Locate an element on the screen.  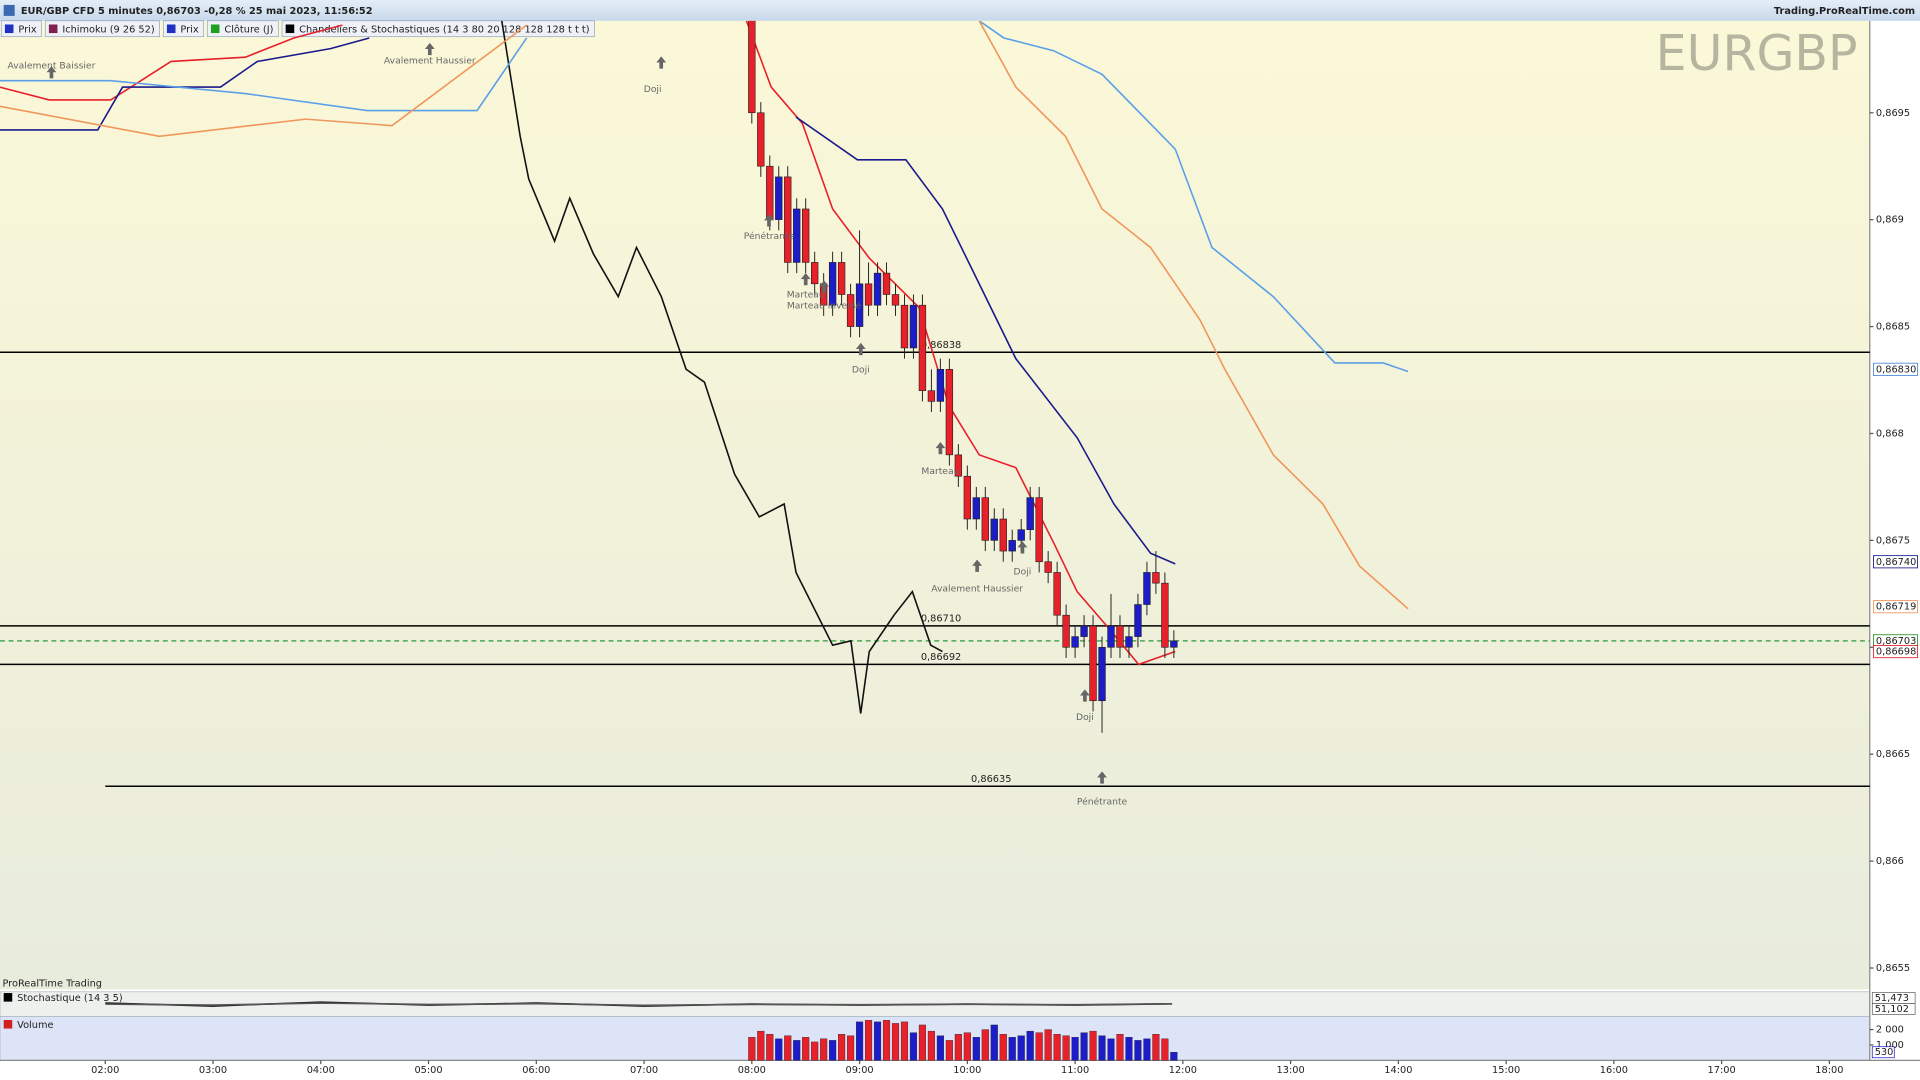
price-tag-label: 0,86698 is located at coordinates (1896, 652).